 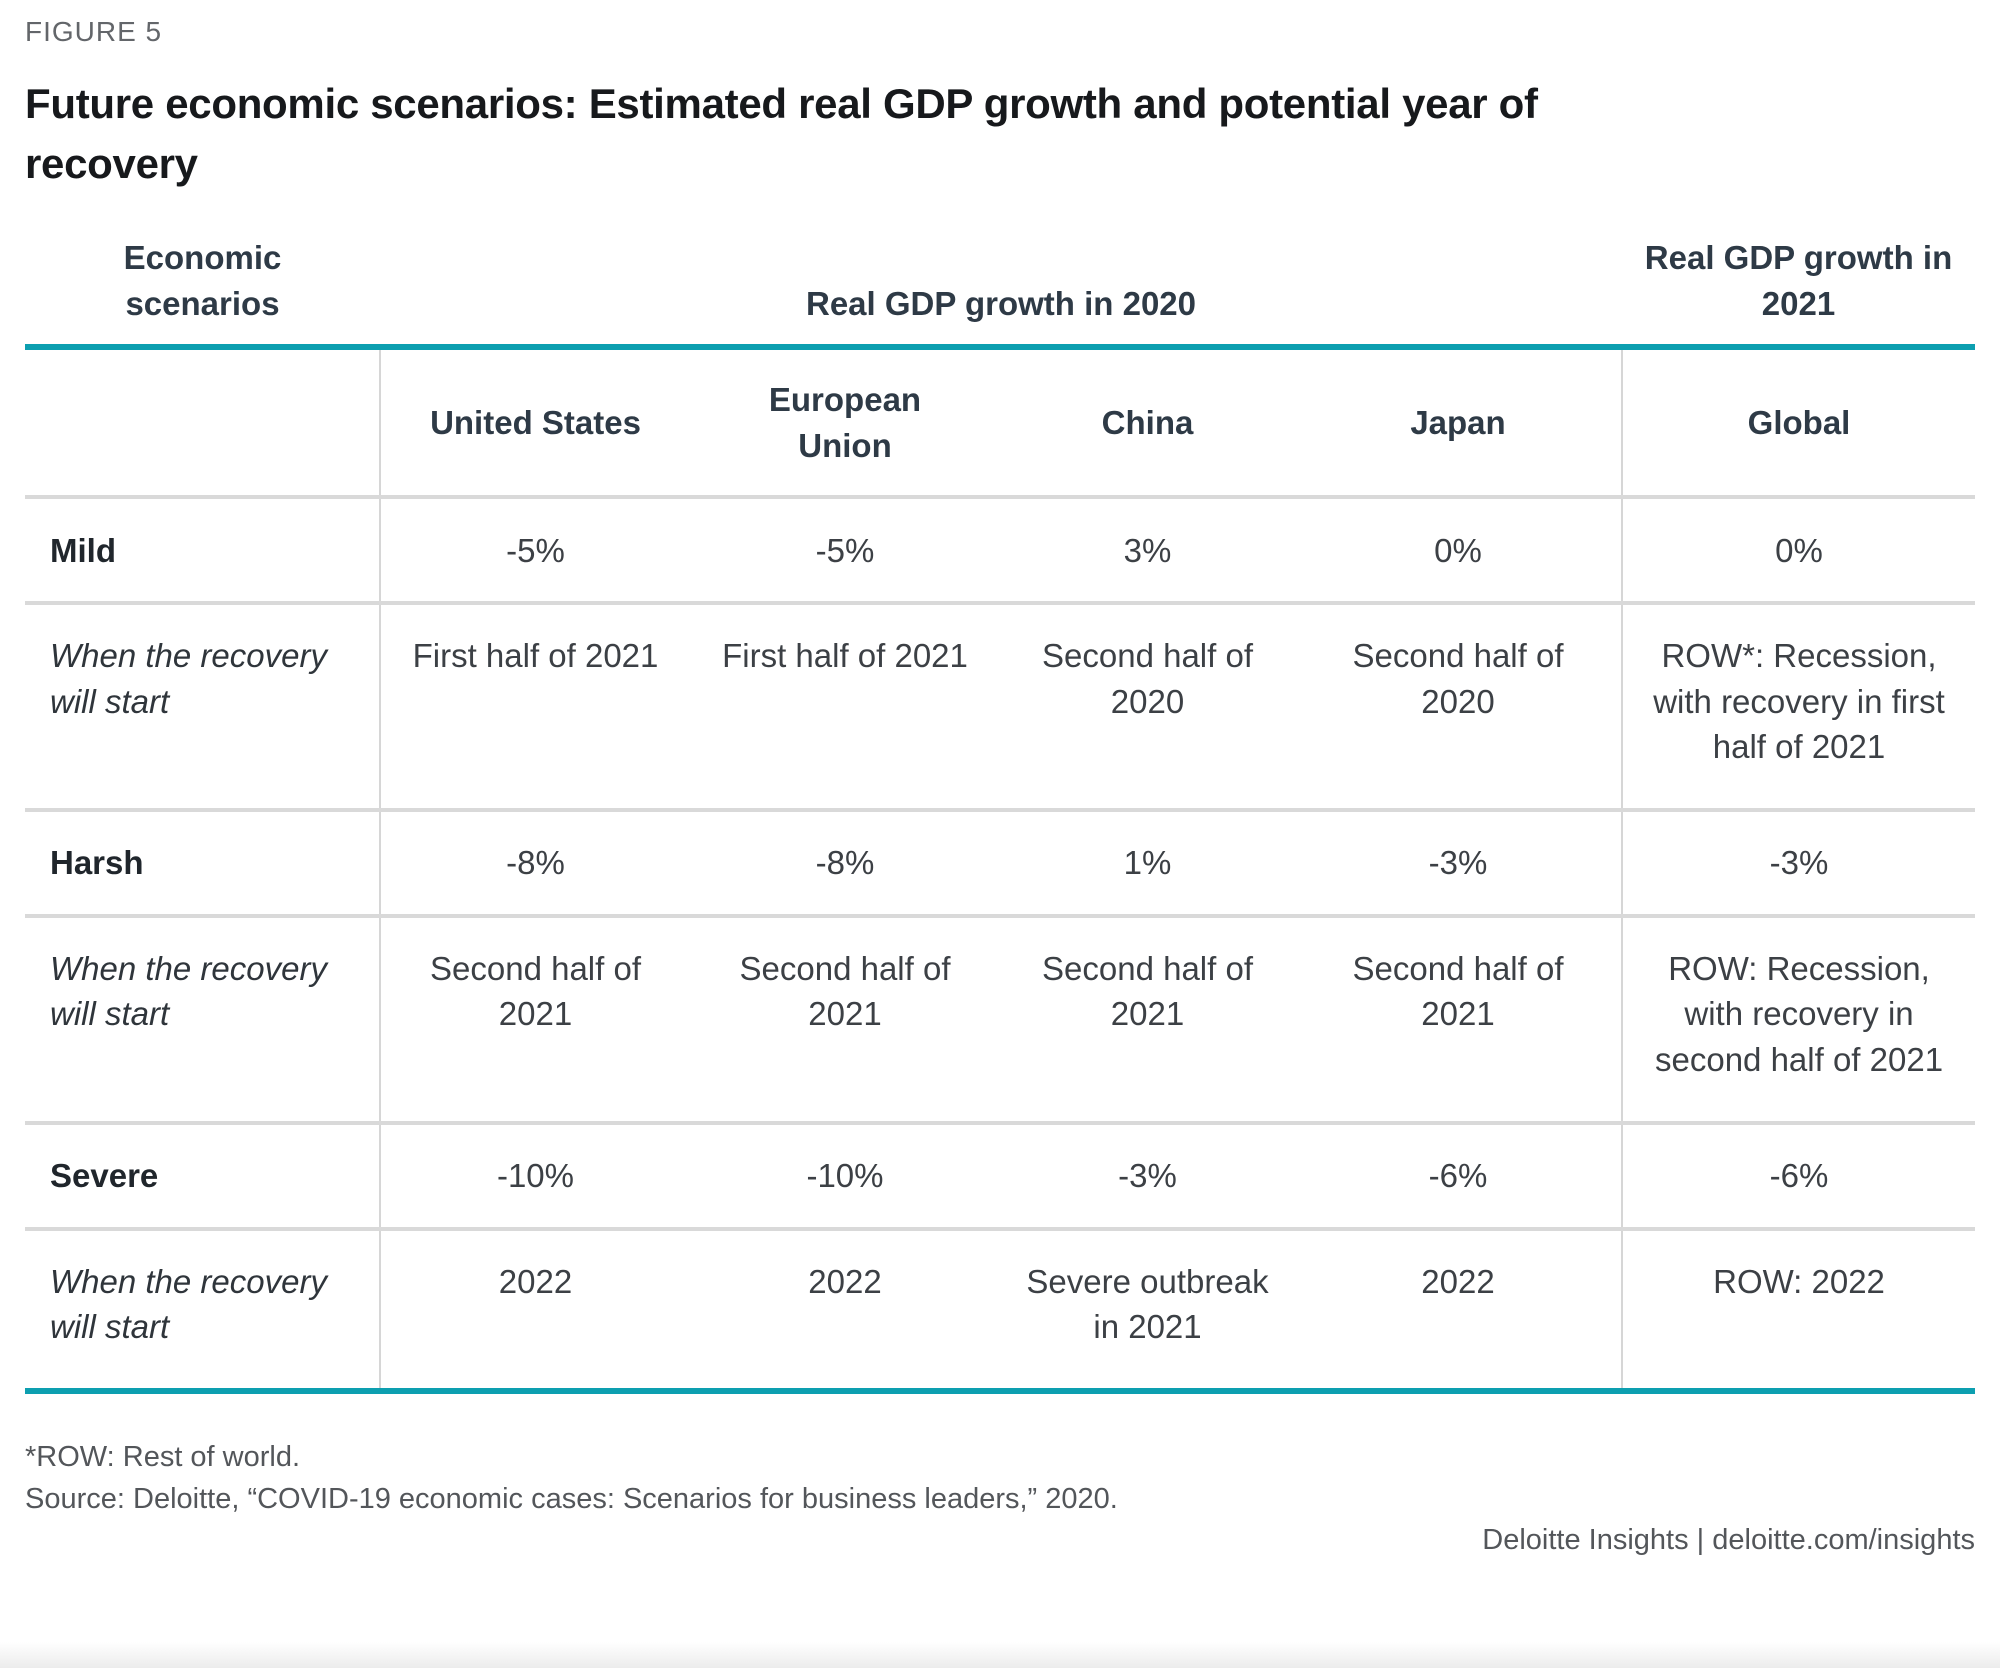 I want to click on figure-label: FIGURE 5, so click(x=94, y=31).